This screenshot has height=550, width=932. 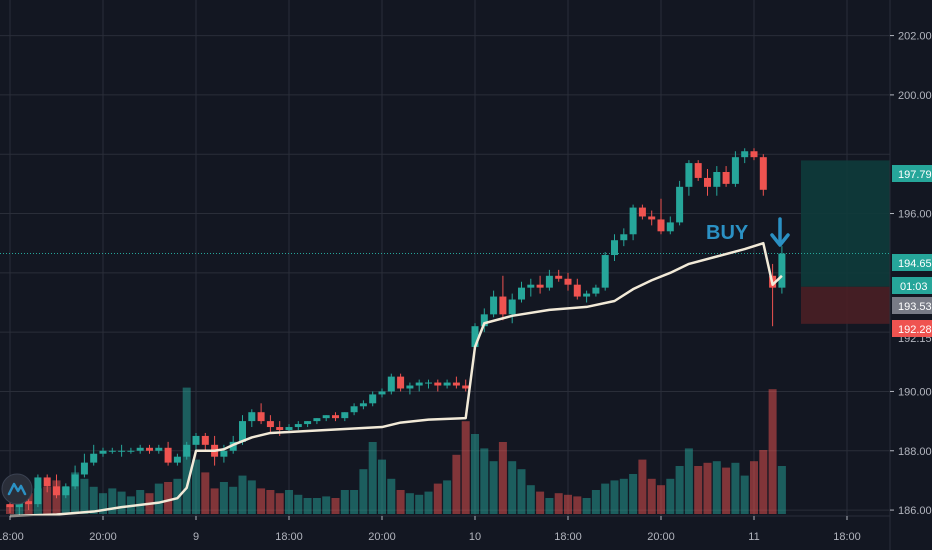 I want to click on price-tags: 192.15 197.79 194.65 01:03 193.53 192.28, so click(x=912, y=255).